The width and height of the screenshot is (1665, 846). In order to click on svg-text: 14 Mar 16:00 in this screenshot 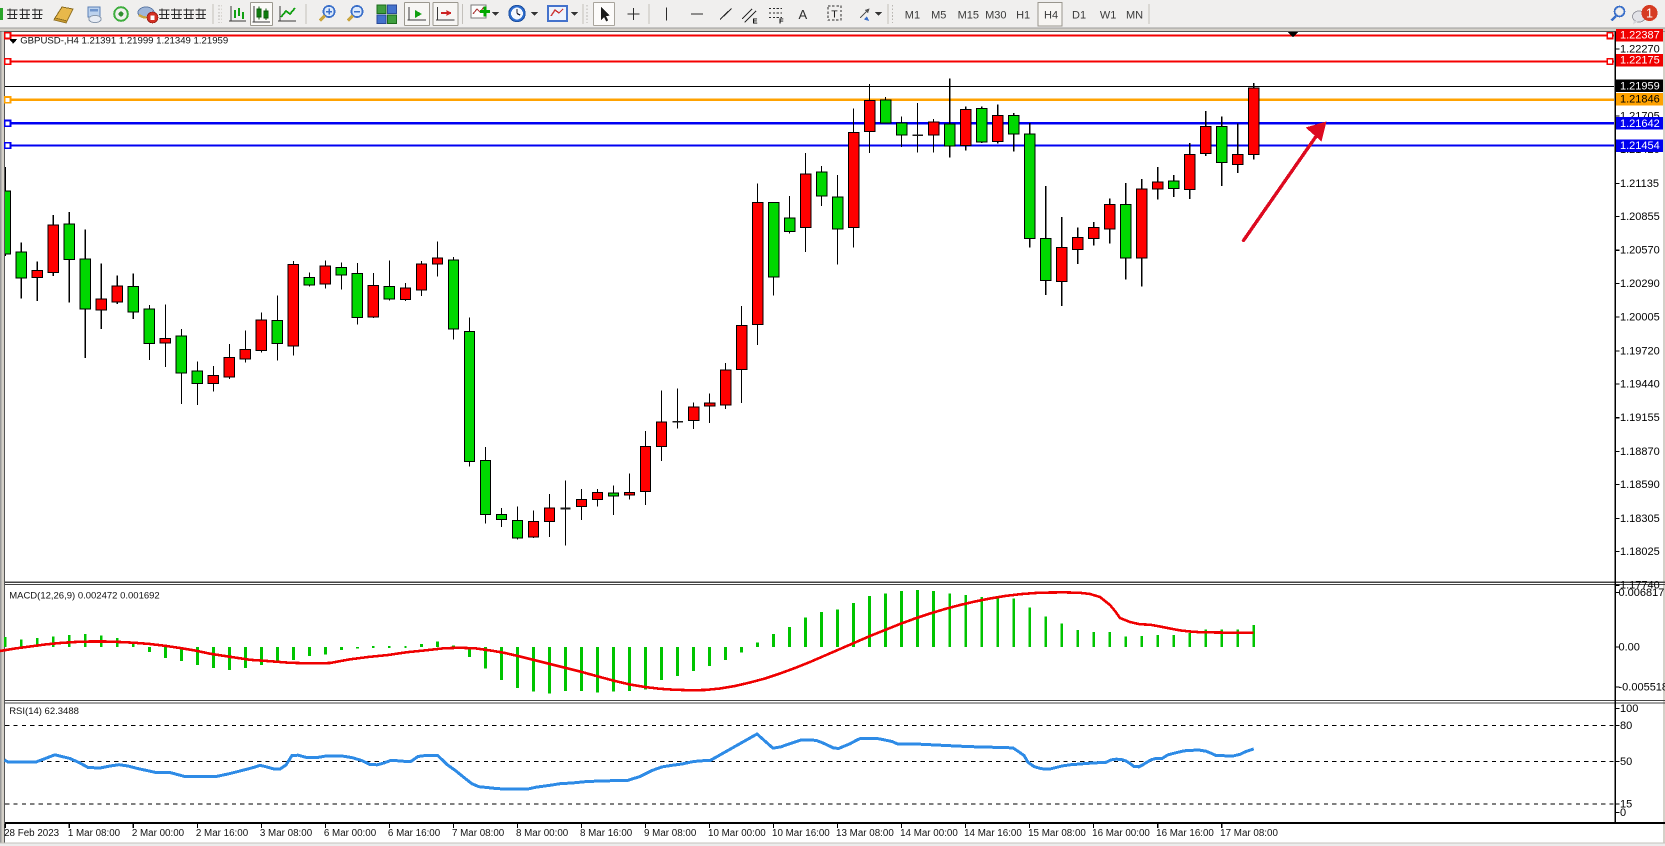, I will do `click(993, 833)`.